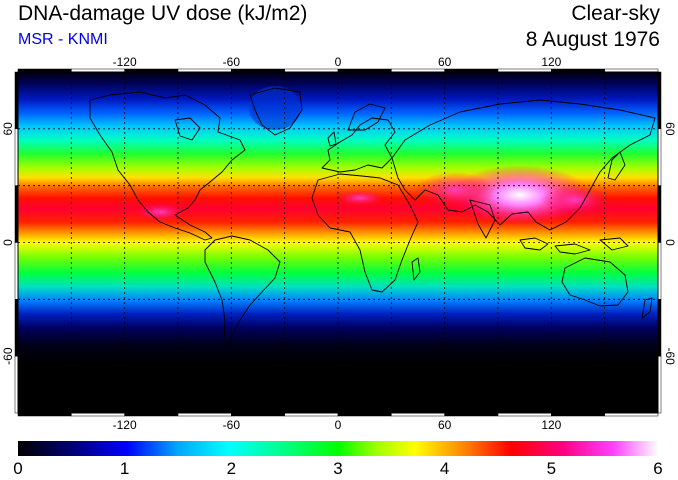  Describe the element at coordinates (275, 108) in the screenshot. I see `greenland-shade` at that location.